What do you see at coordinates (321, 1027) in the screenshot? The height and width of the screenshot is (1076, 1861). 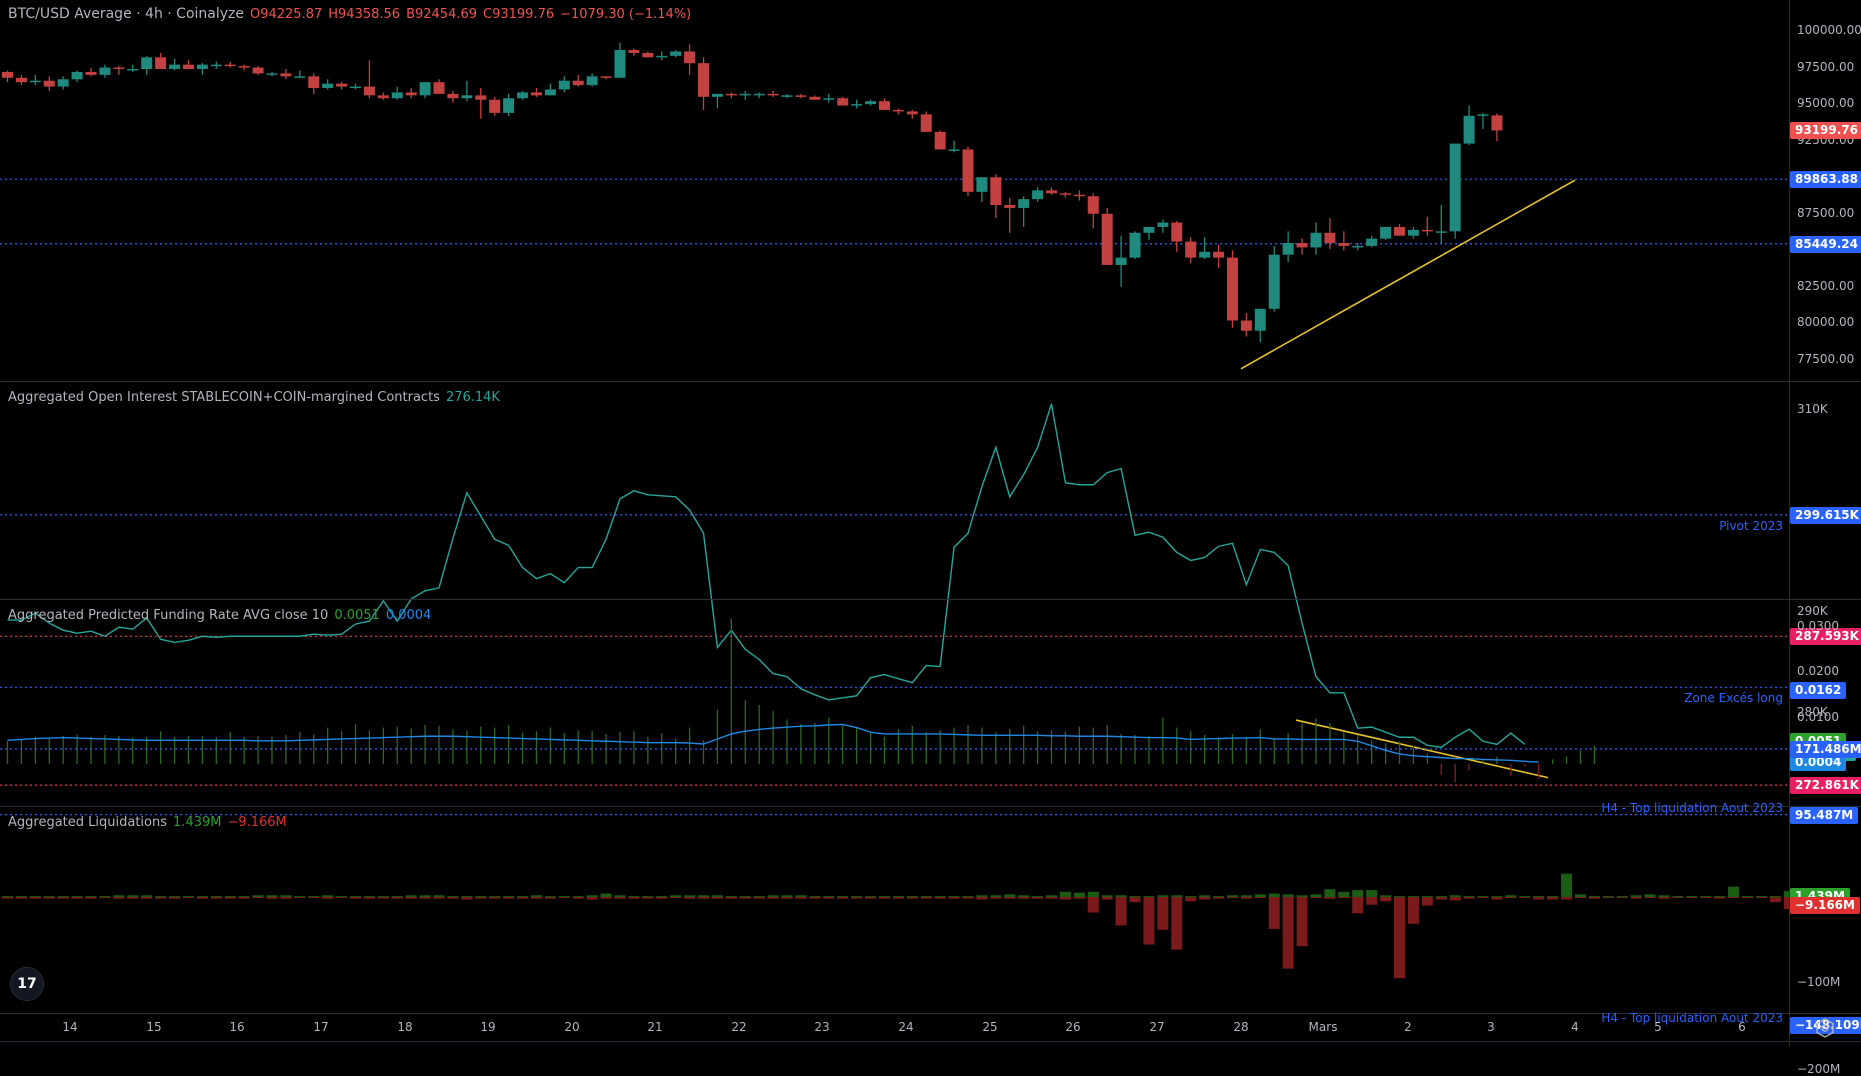 I see `time-tick: 17` at bounding box center [321, 1027].